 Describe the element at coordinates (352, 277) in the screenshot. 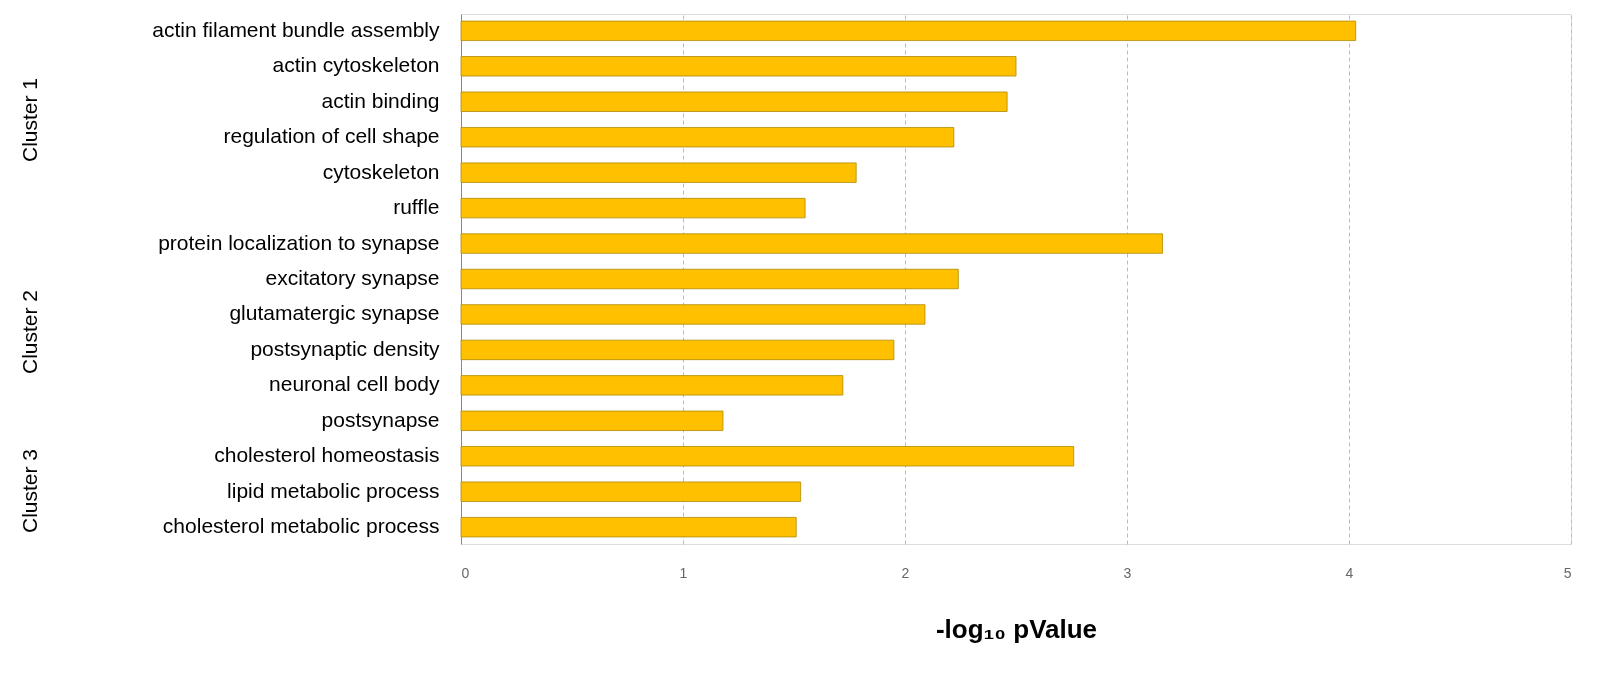

I see `y-tick-label: excitatory synapse` at that location.